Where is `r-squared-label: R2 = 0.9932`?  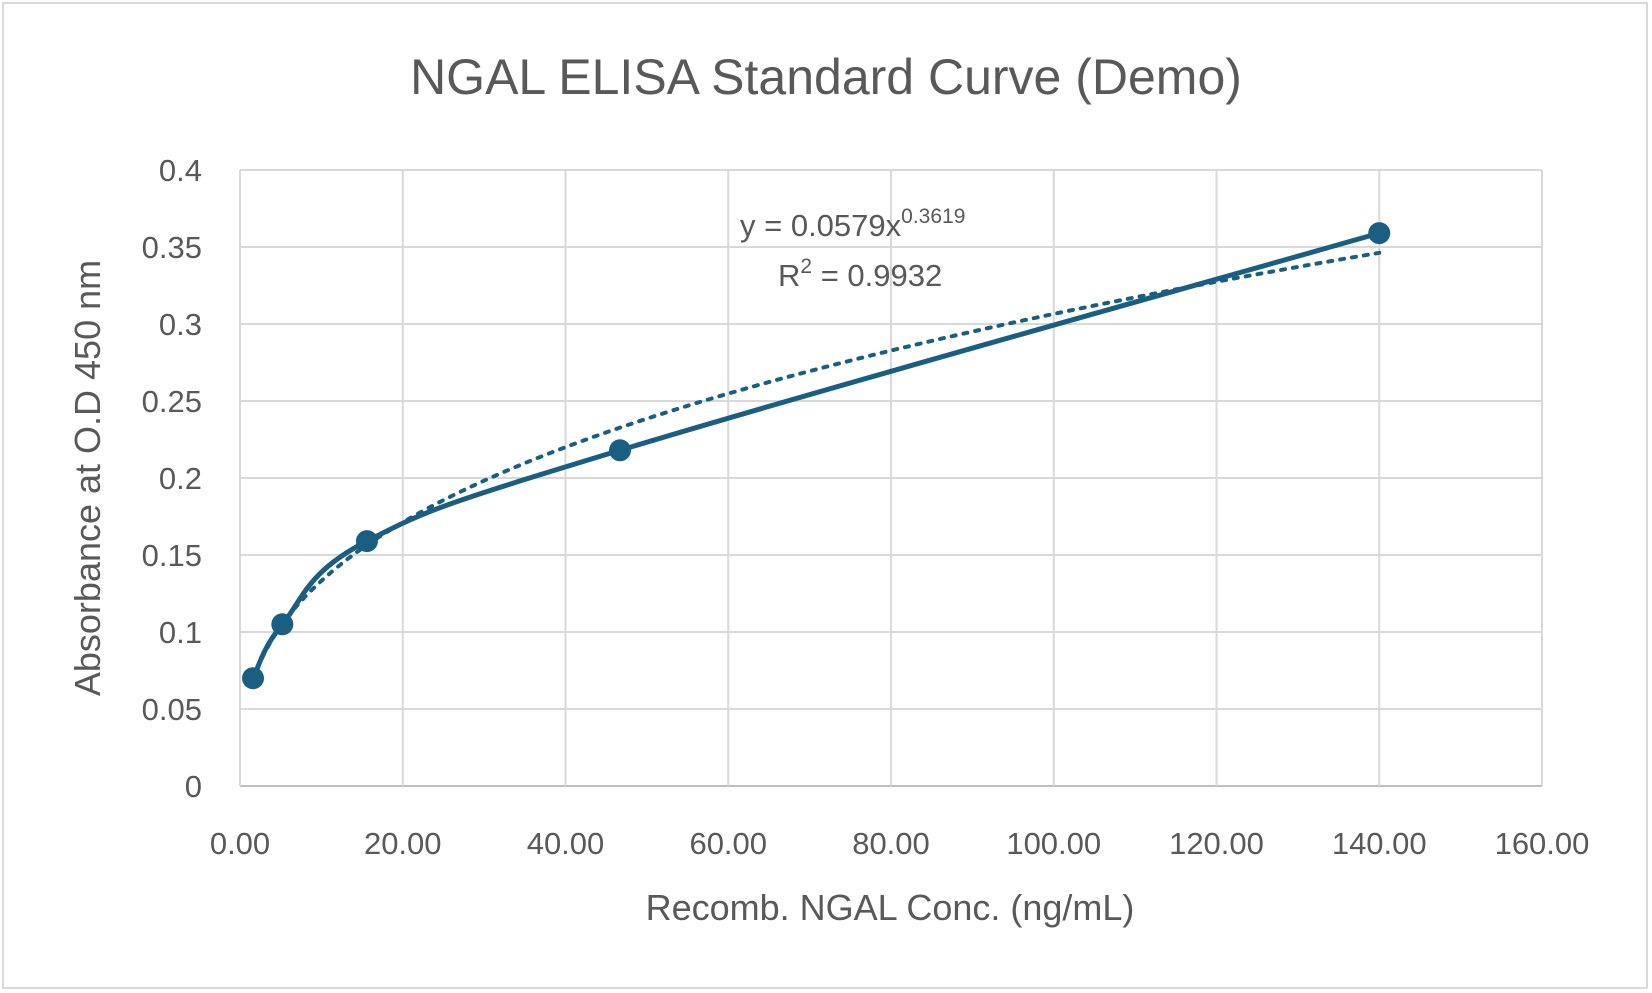 r-squared-label: R2 = 0.9932 is located at coordinates (860, 274).